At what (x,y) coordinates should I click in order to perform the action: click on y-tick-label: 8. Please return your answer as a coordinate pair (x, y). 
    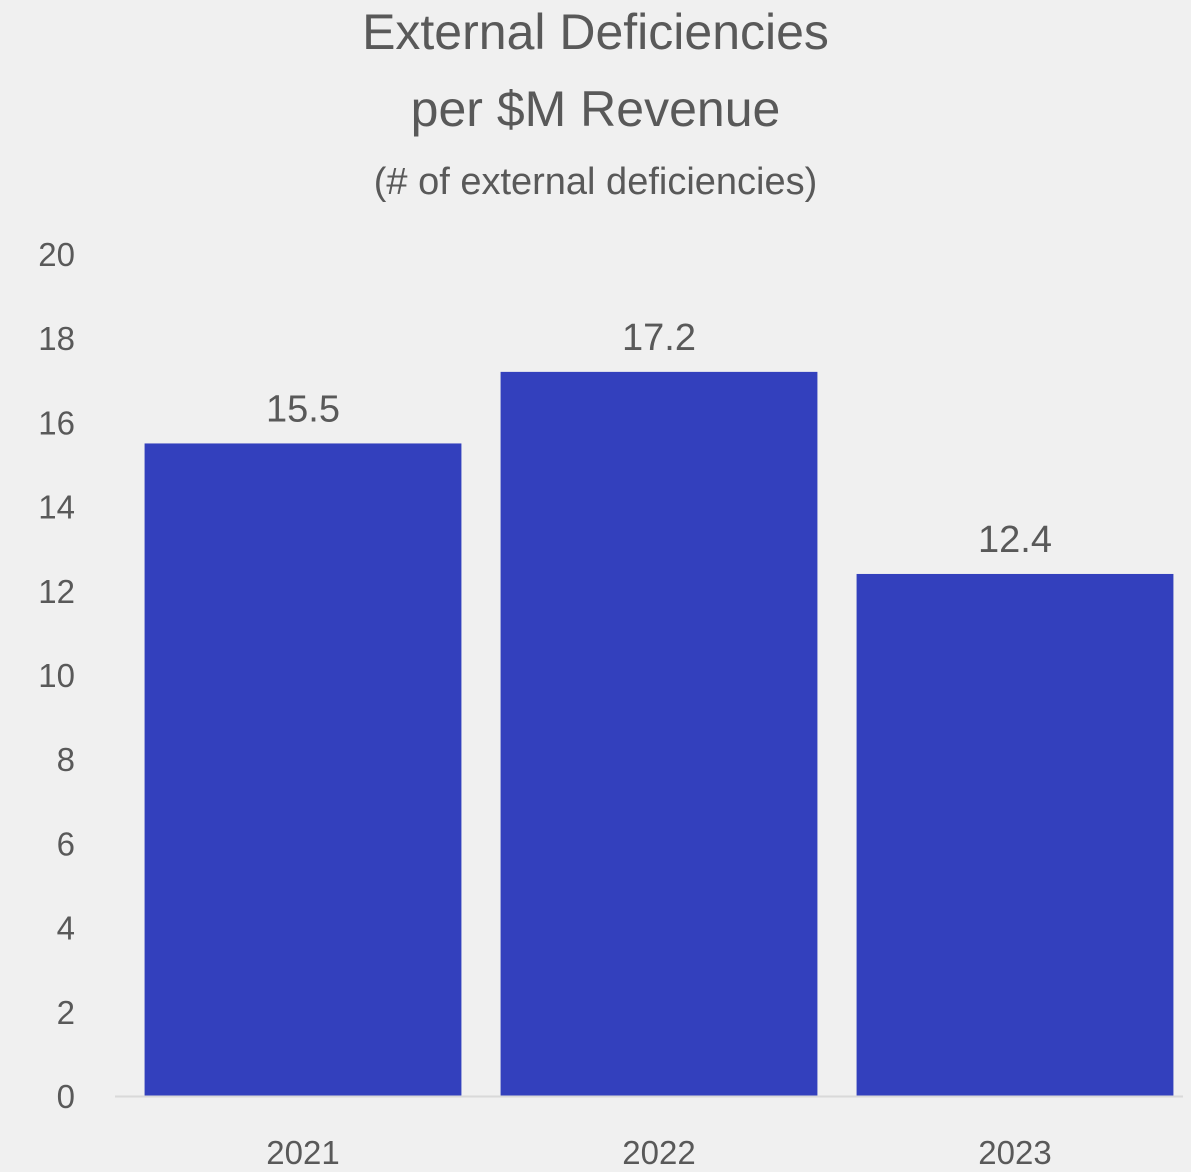
    Looking at the image, I should click on (66, 759).